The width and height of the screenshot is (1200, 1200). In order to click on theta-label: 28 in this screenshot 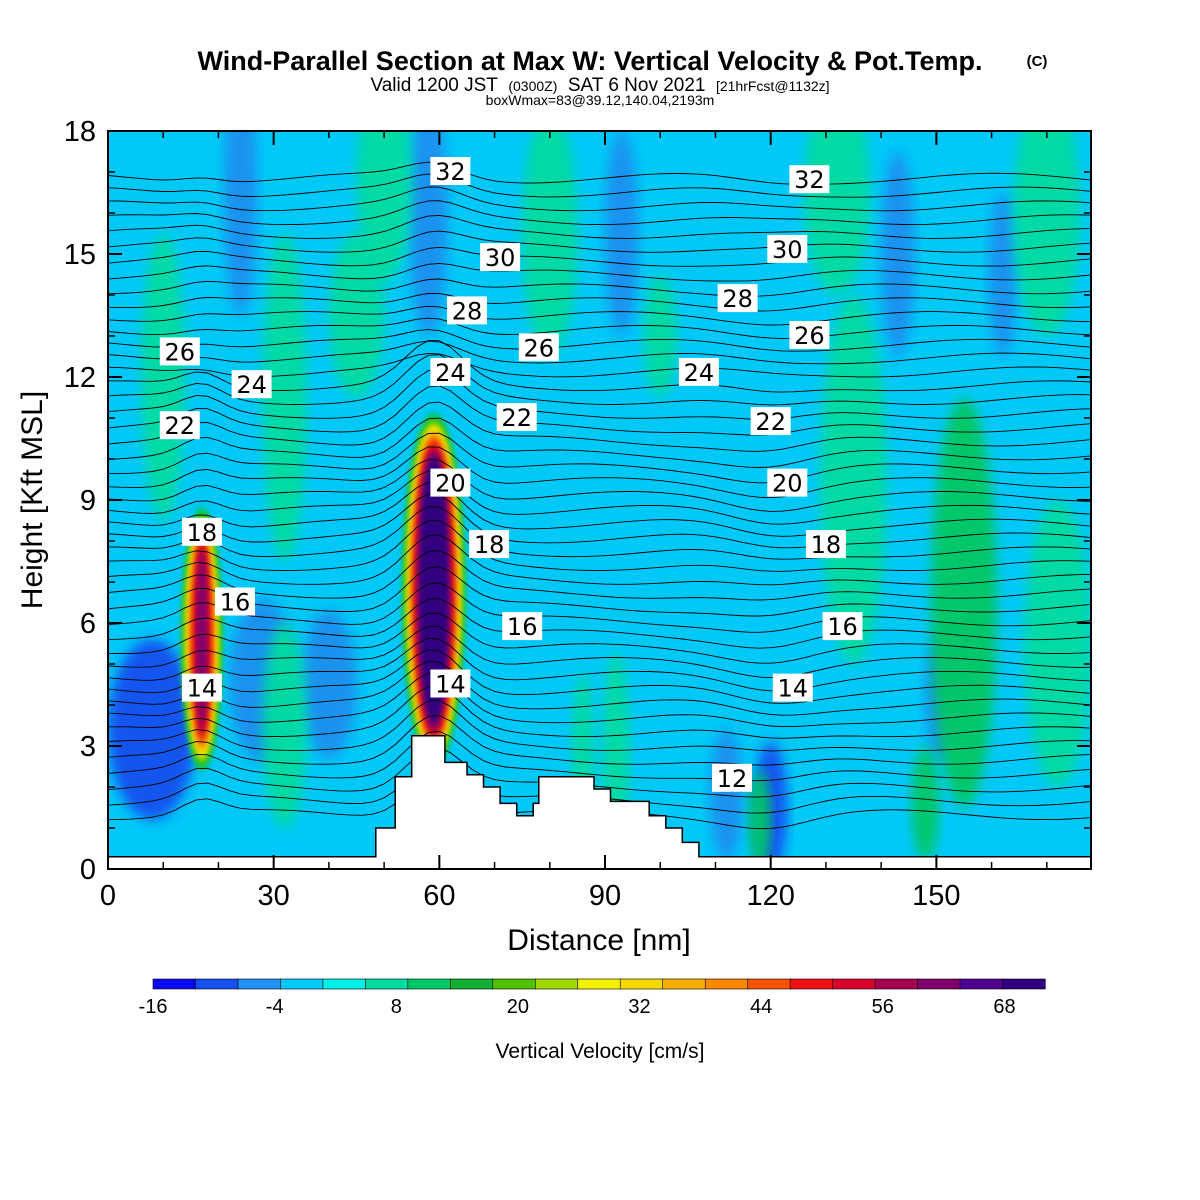, I will do `click(737, 298)`.